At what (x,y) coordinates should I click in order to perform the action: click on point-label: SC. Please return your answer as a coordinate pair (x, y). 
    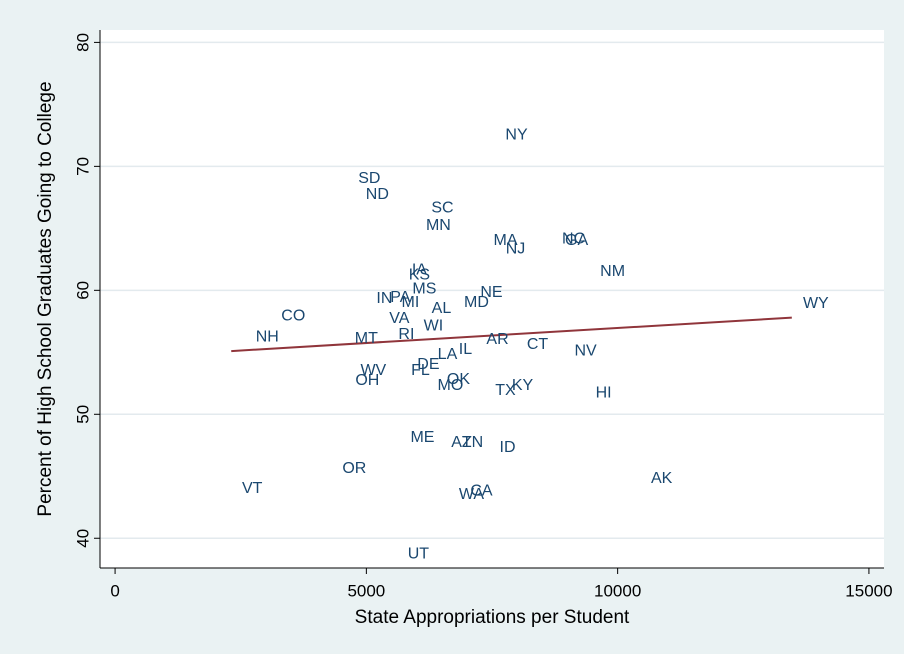
    Looking at the image, I should click on (442, 208).